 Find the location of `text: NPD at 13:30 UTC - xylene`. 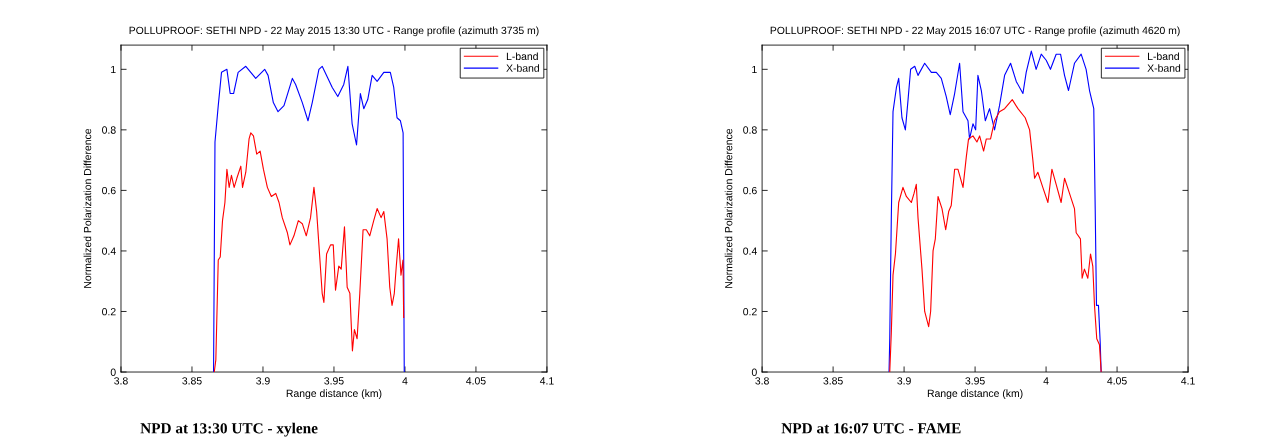

text: NPD at 13:30 UTC - xylene is located at coordinates (229, 429).